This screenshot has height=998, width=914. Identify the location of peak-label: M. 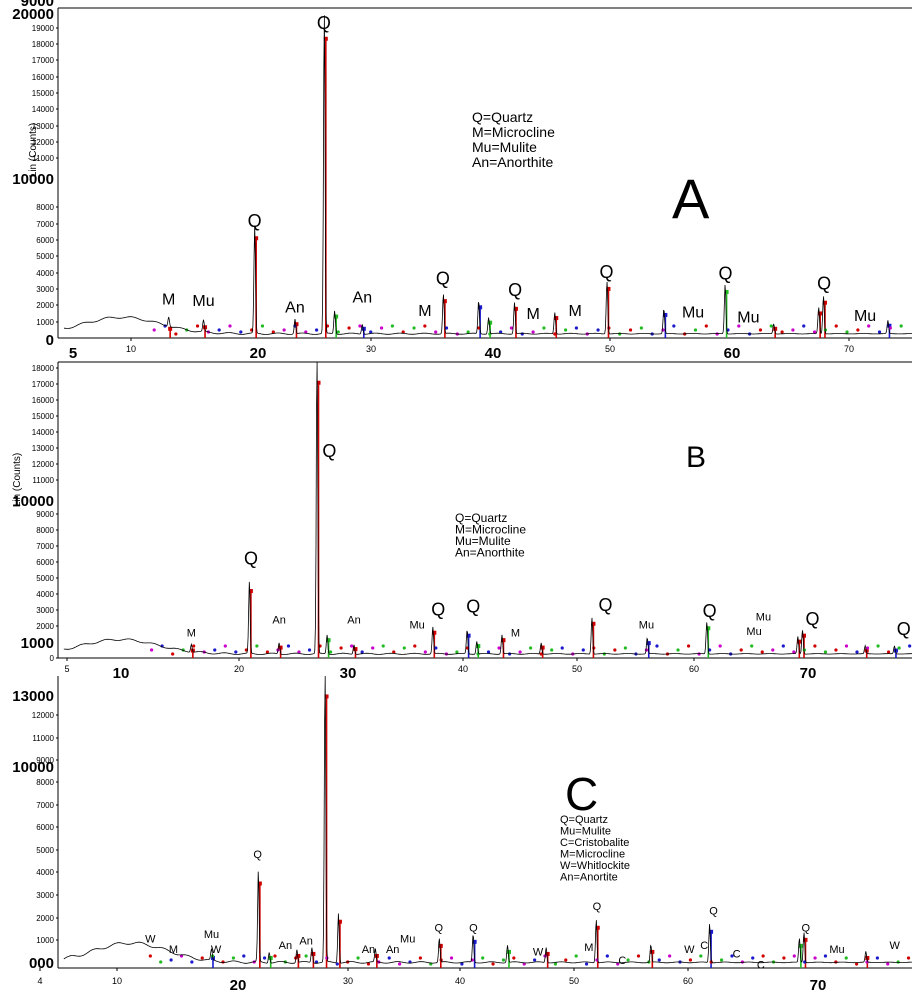
(173, 950).